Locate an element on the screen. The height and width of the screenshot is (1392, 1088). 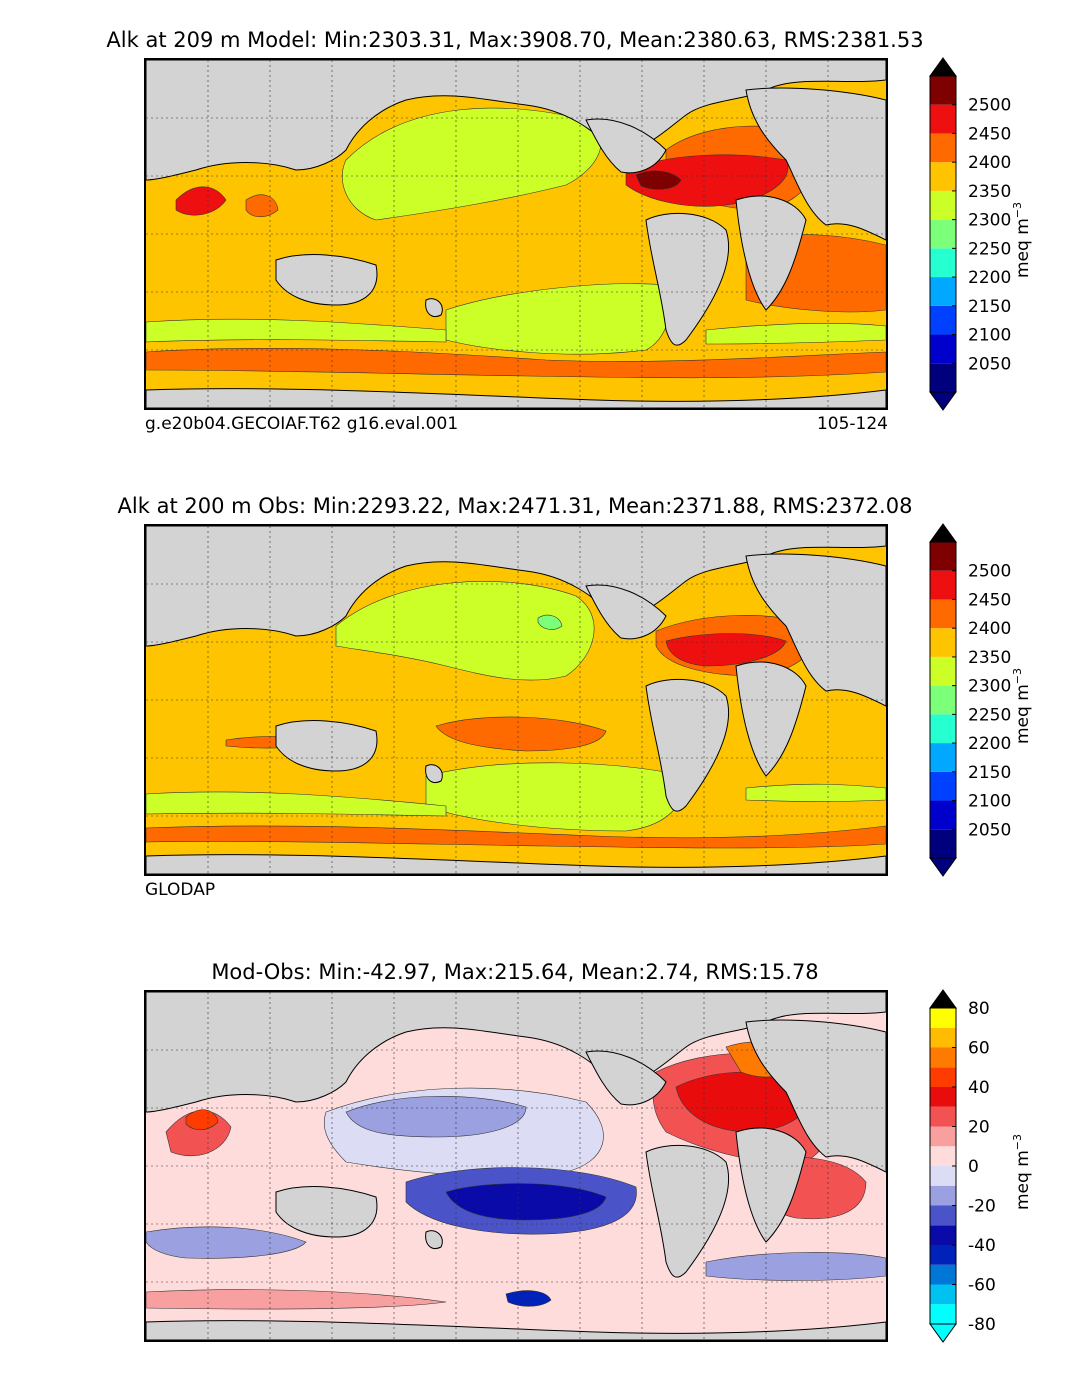
colorbar-tick-label: -20 is located at coordinates (982, 1207).